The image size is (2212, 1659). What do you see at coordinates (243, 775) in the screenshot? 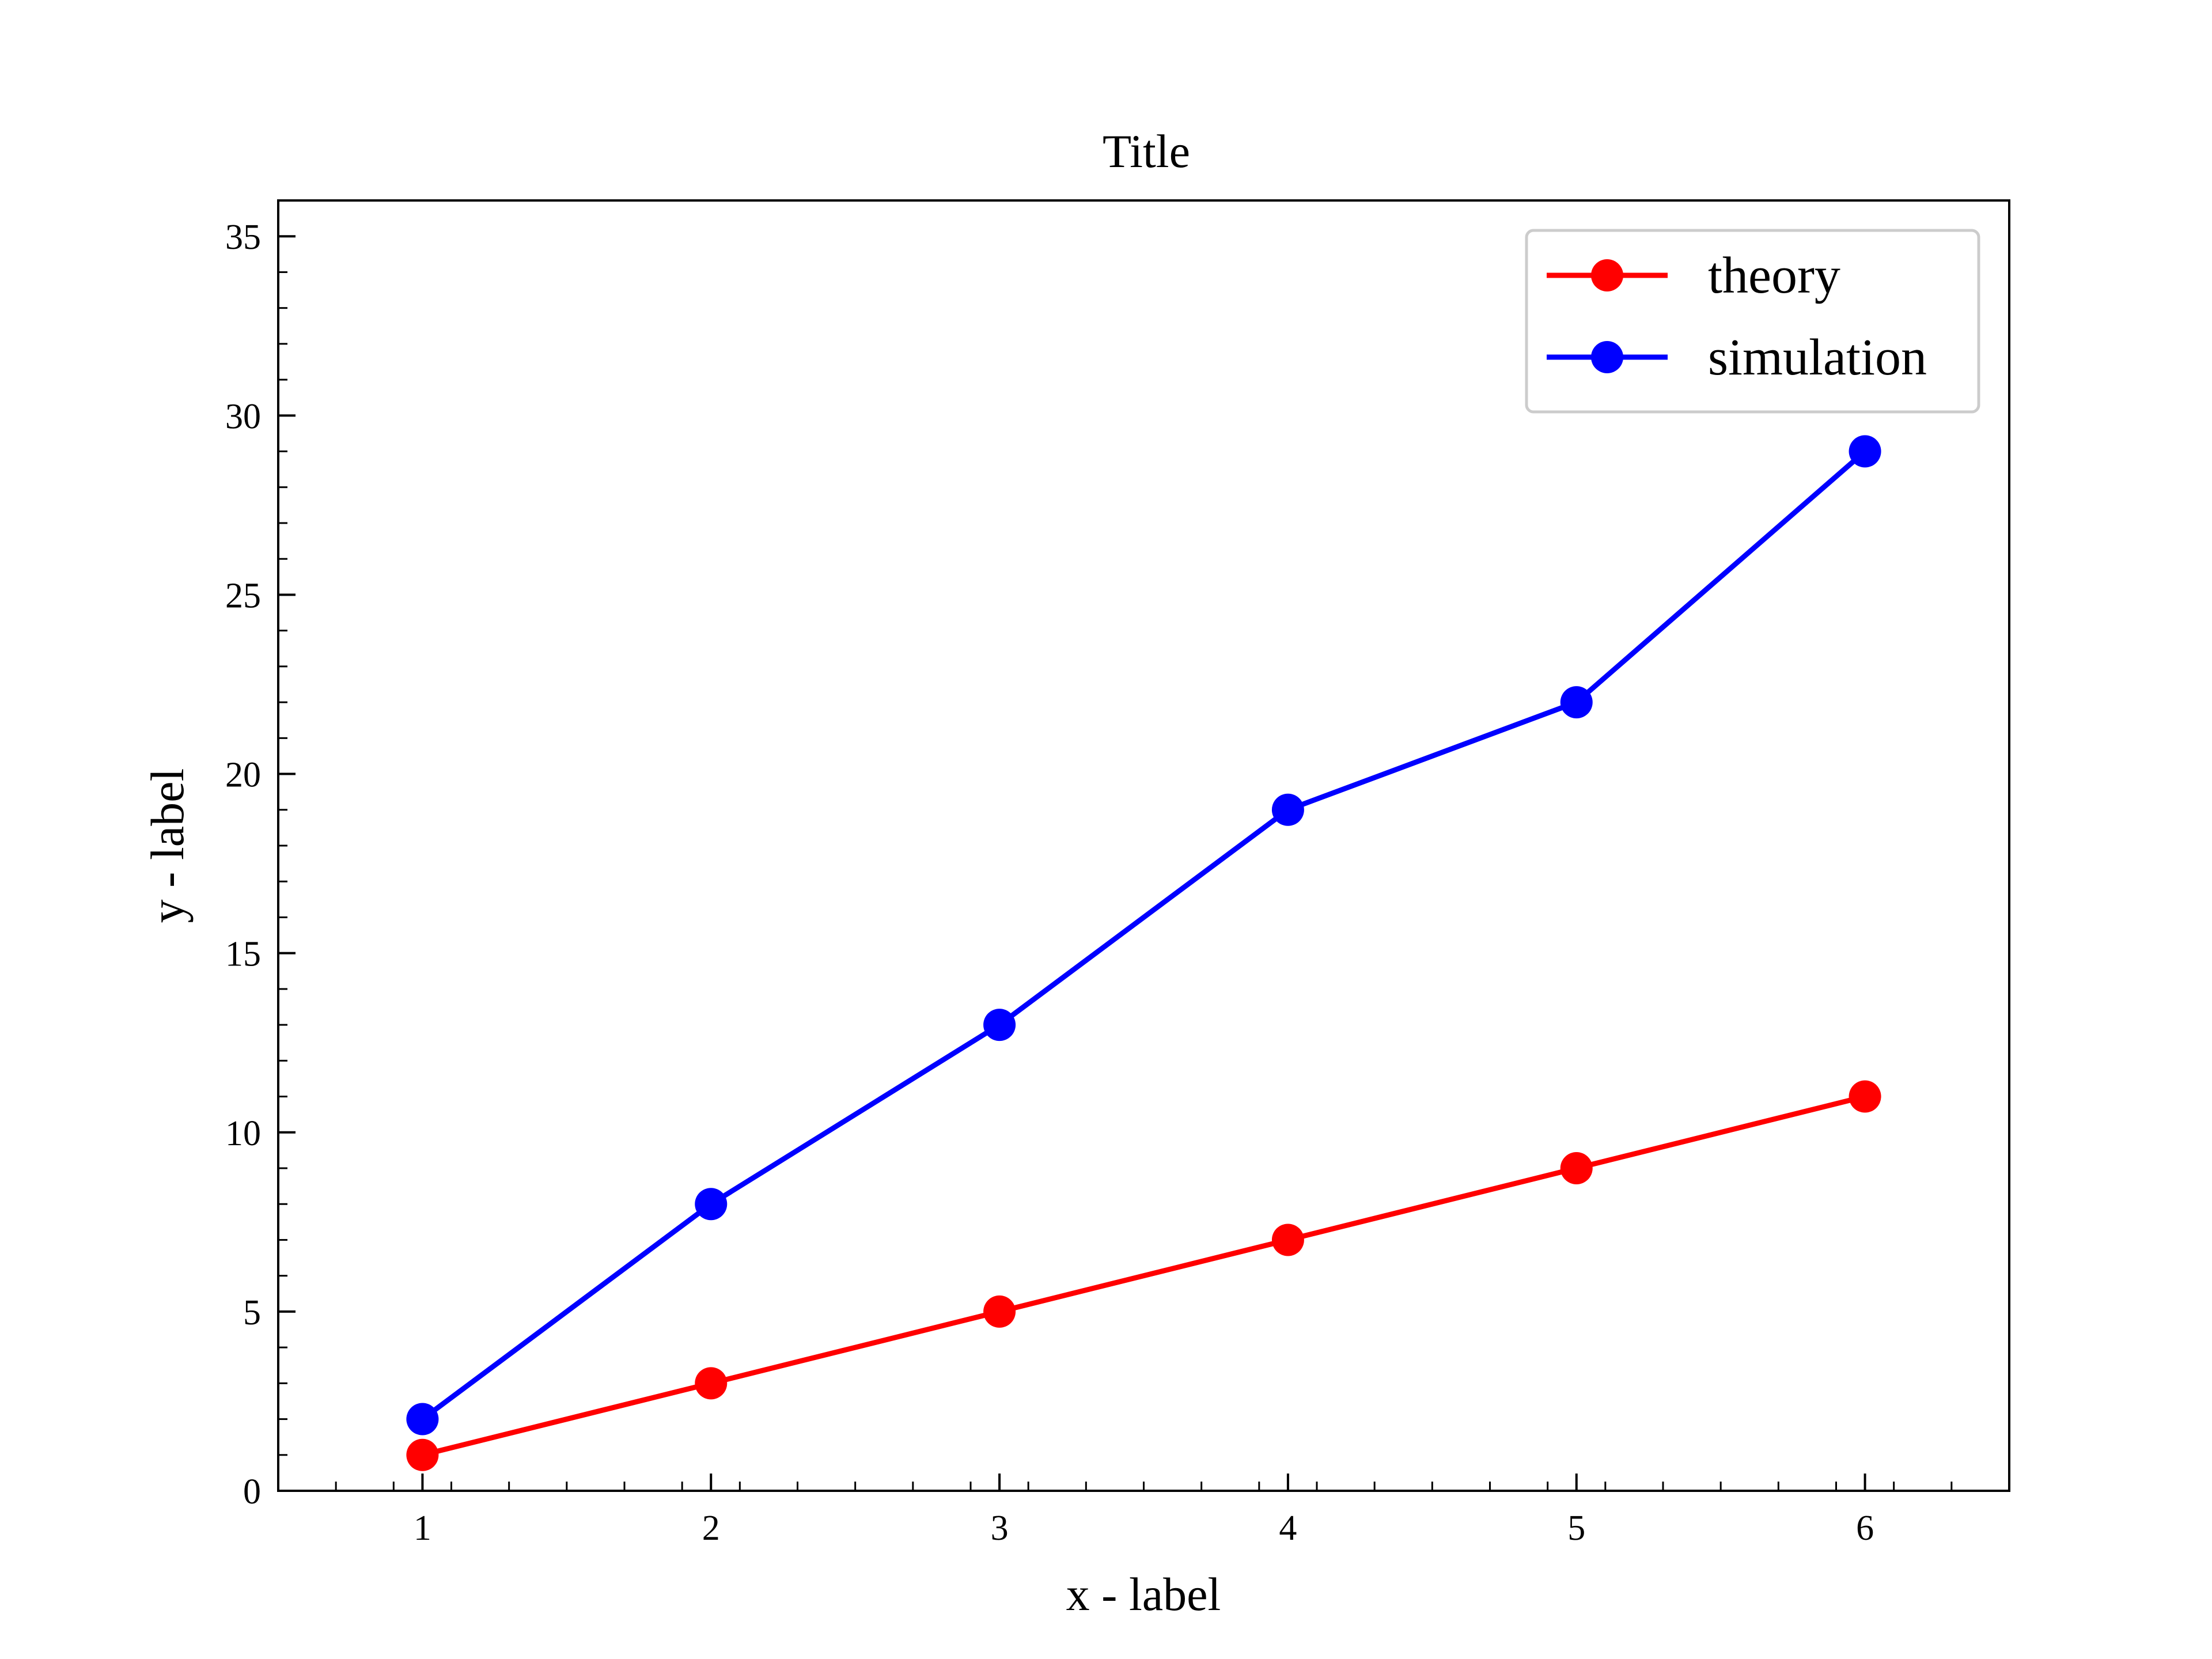
I see `y-tick-label: 20` at bounding box center [243, 775].